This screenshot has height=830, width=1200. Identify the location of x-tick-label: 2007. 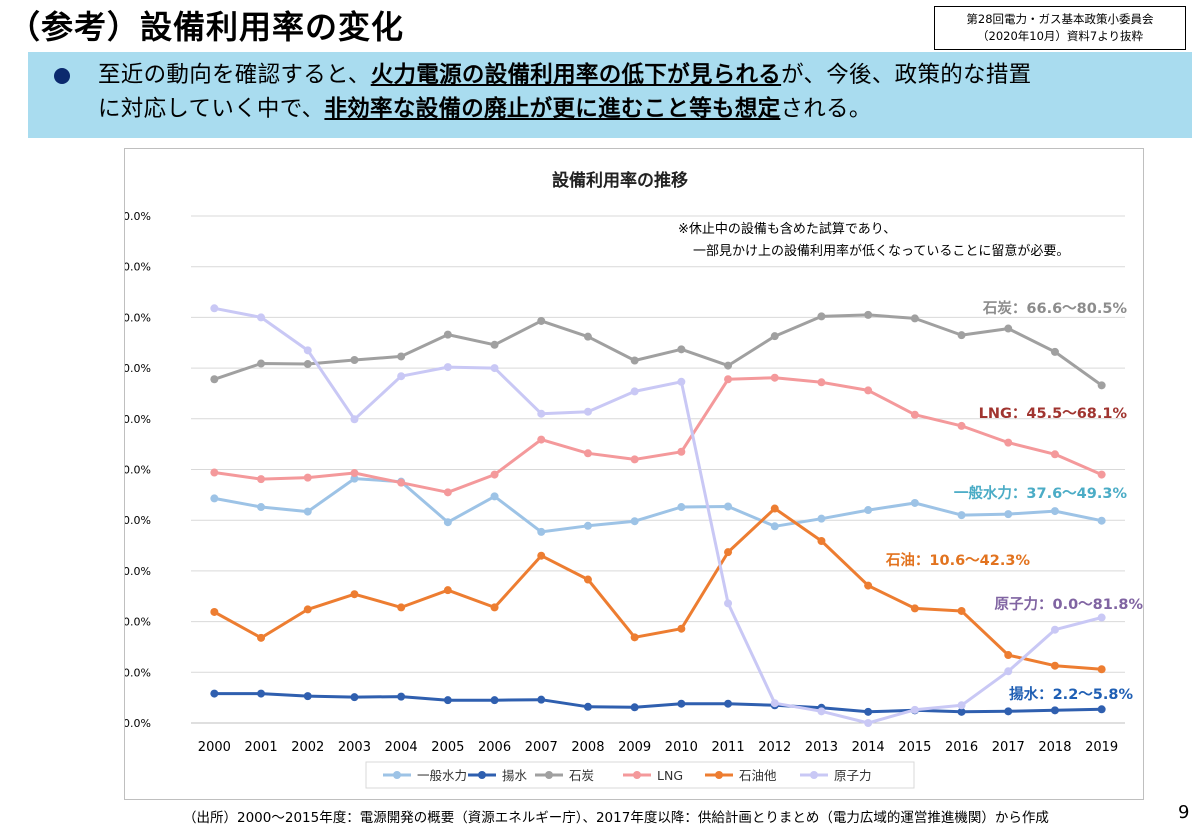
(541, 747).